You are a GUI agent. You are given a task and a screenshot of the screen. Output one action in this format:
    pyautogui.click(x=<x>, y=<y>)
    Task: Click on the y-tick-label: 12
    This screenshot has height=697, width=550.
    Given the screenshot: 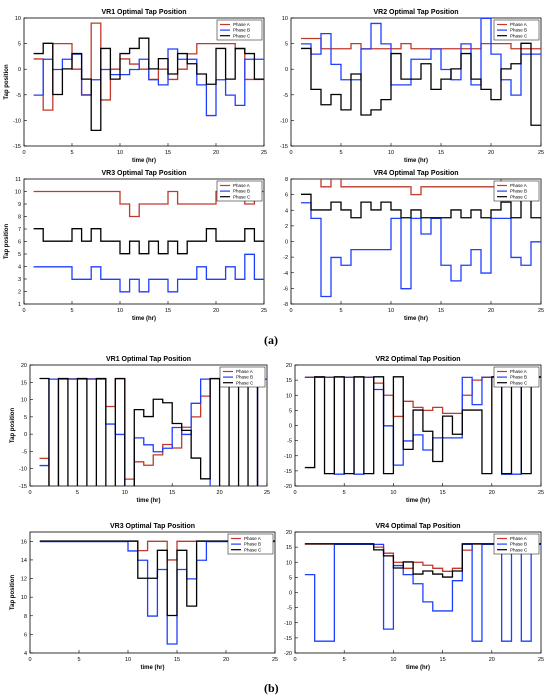 What is the action you would take?
    pyautogui.click(x=24, y=580)
    